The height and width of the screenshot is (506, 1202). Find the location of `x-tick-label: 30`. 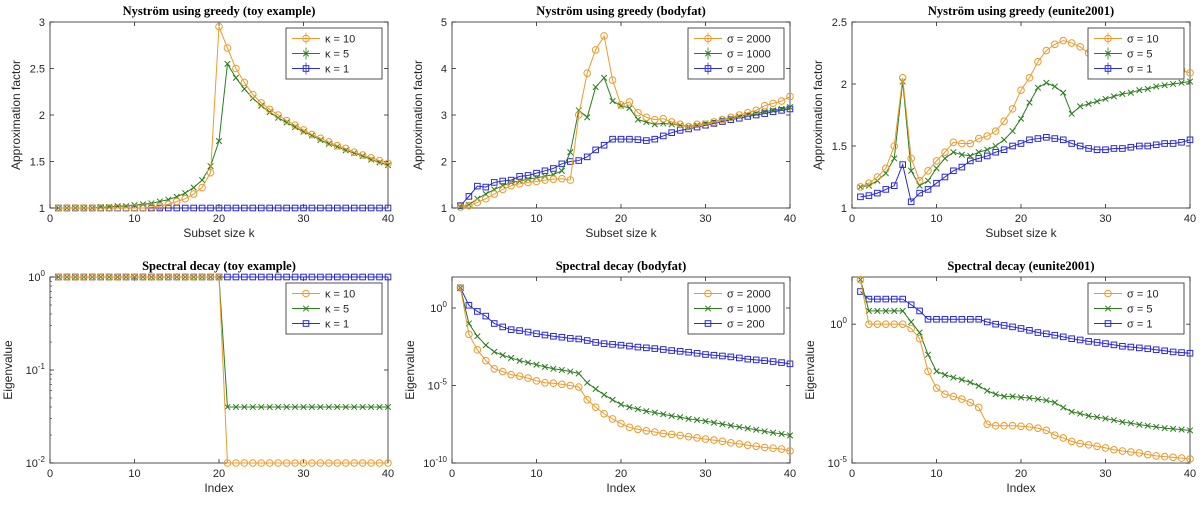

x-tick-label: 30 is located at coordinates (705, 474).